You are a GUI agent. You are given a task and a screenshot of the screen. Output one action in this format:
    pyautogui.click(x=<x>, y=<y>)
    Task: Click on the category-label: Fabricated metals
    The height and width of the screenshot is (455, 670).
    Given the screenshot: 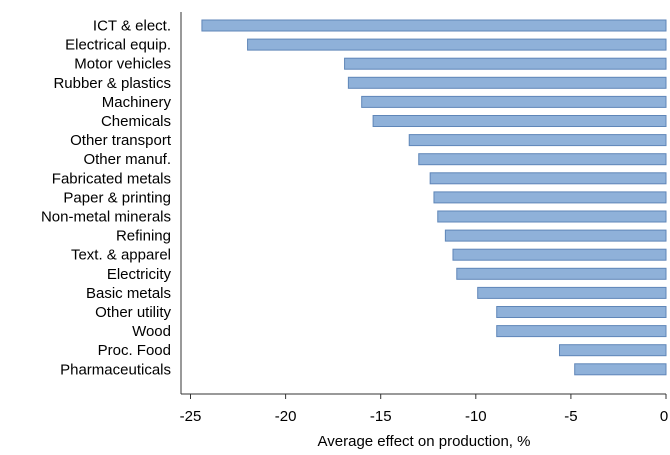 What is the action you would take?
    pyautogui.click(x=111, y=178)
    